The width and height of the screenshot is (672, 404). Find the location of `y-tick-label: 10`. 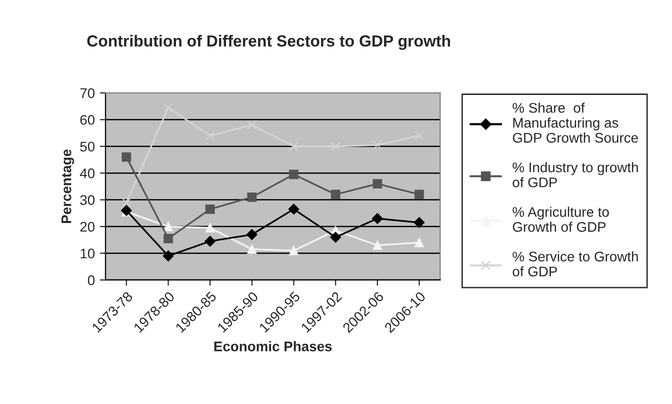

y-tick-label: 10 is located at coordinates (87, 253).